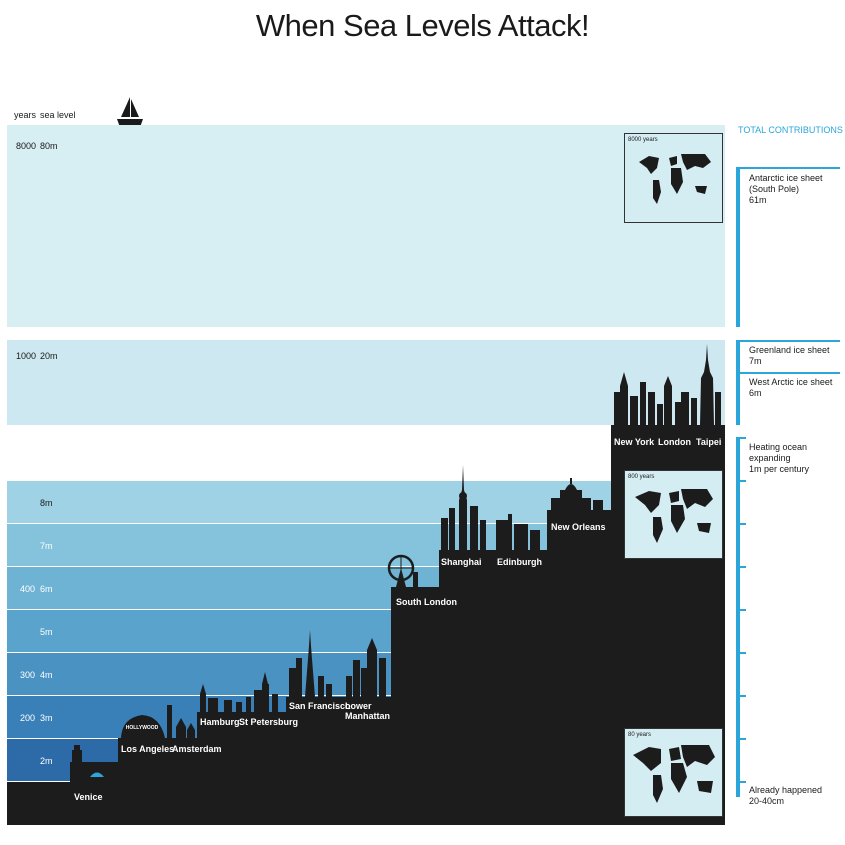 This screenshot has width=845, height=845. I want to click on mid-band-years: 1000, so click(26, 356).